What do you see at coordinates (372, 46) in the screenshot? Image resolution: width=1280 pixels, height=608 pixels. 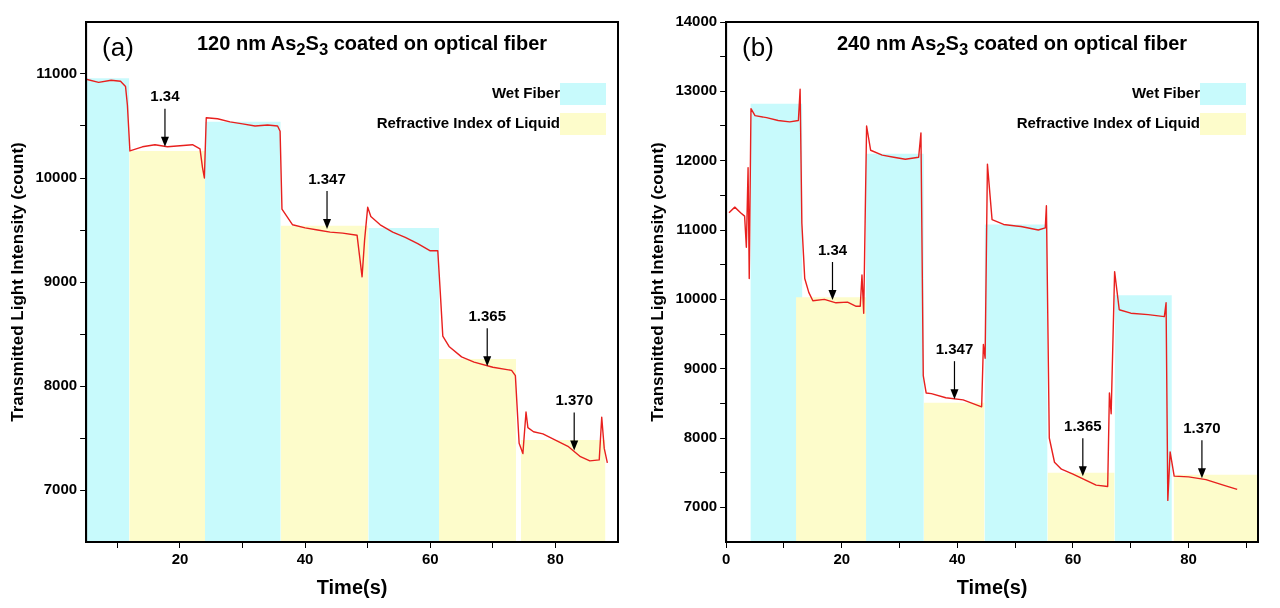 I see `text: 120 nm As$_{2}$S$_{3}$ coated on optical fiber` at bounding box center [372, 46].